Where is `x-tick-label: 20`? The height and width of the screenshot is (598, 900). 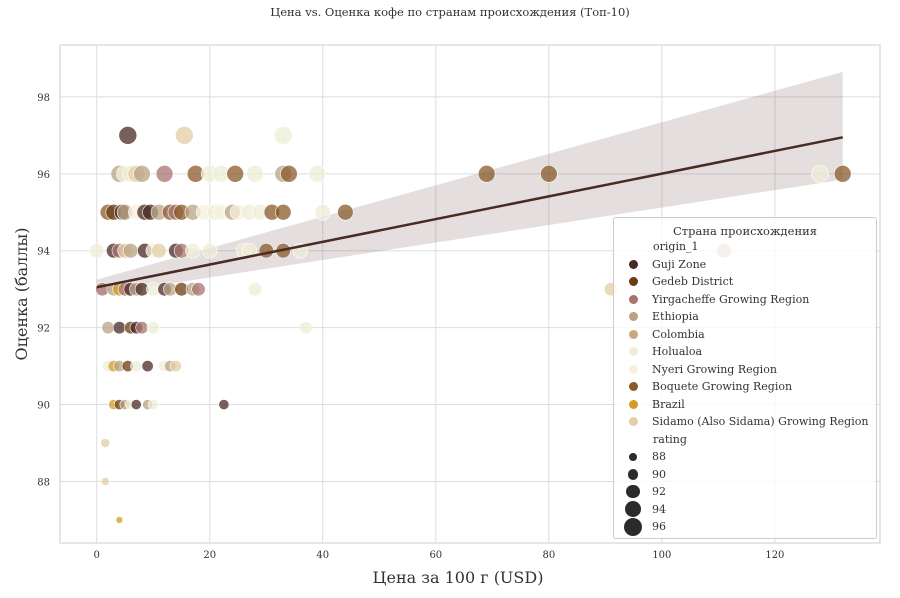
x-tick-label: 20 is located at coordinates (209, 555).